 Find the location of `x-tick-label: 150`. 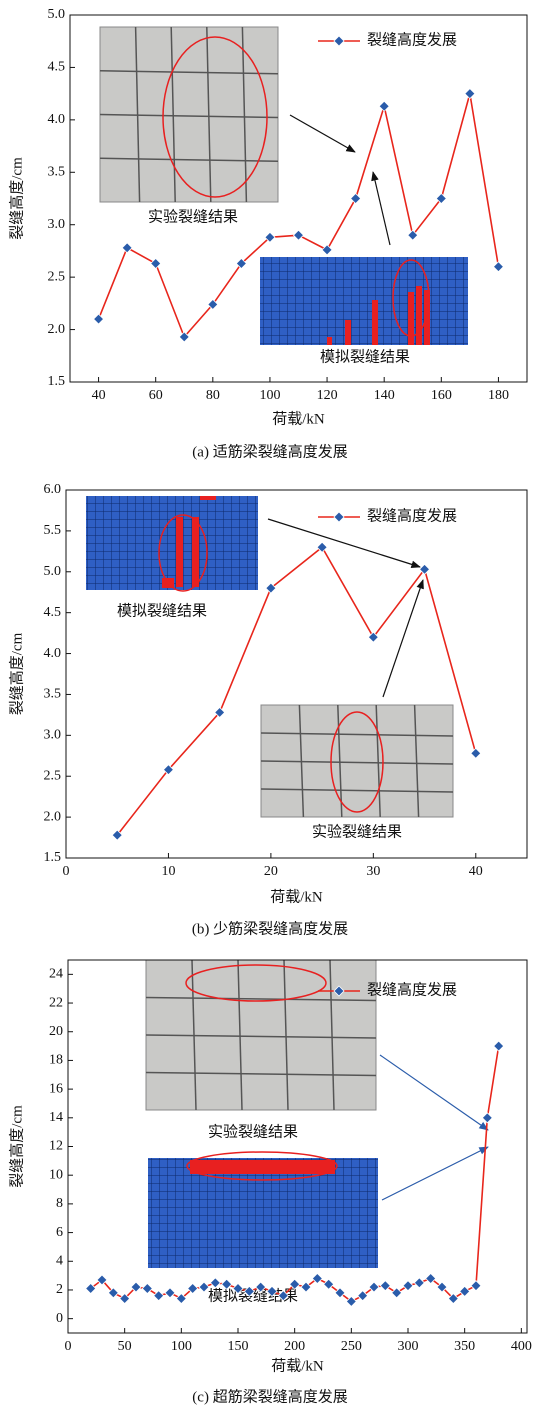

x-tick-label: 150 is located at coordinates (238, 1346).